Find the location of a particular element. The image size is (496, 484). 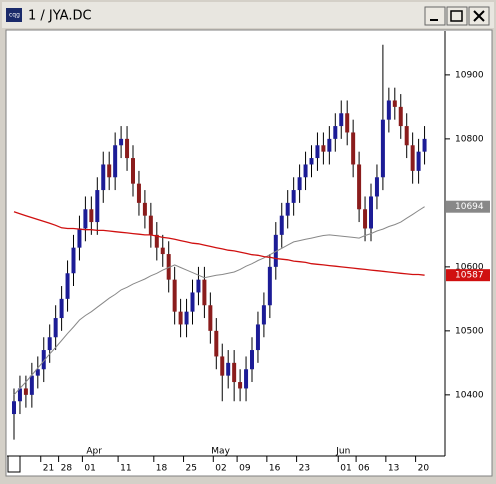

y-tick-label: 10800 is located at coordinates (469, 139).